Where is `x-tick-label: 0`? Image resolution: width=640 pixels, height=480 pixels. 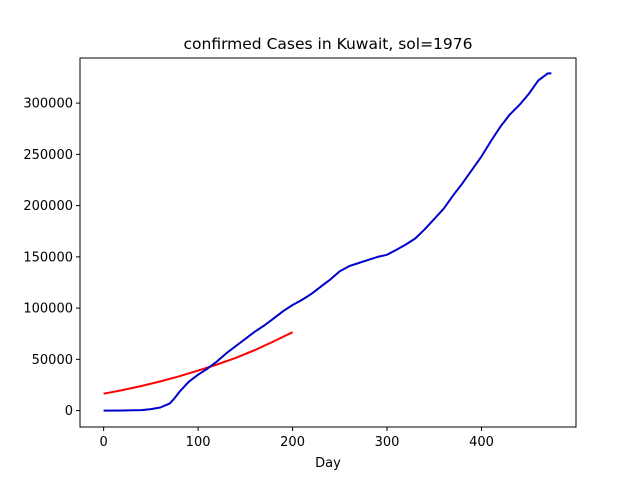
x-tick-label: 0 is located at coordinates (103, 442).